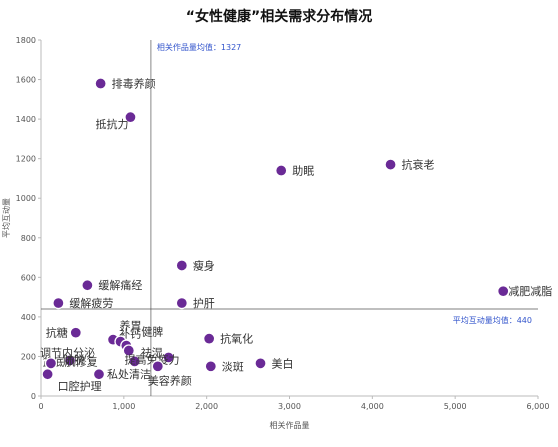 Image resolution: width=558 pixels, height=447 pixels. What do you see at coordinates (28, 317) in the screenshot?
I see `y-tick-label: 400` at bounding box center [28, 317].